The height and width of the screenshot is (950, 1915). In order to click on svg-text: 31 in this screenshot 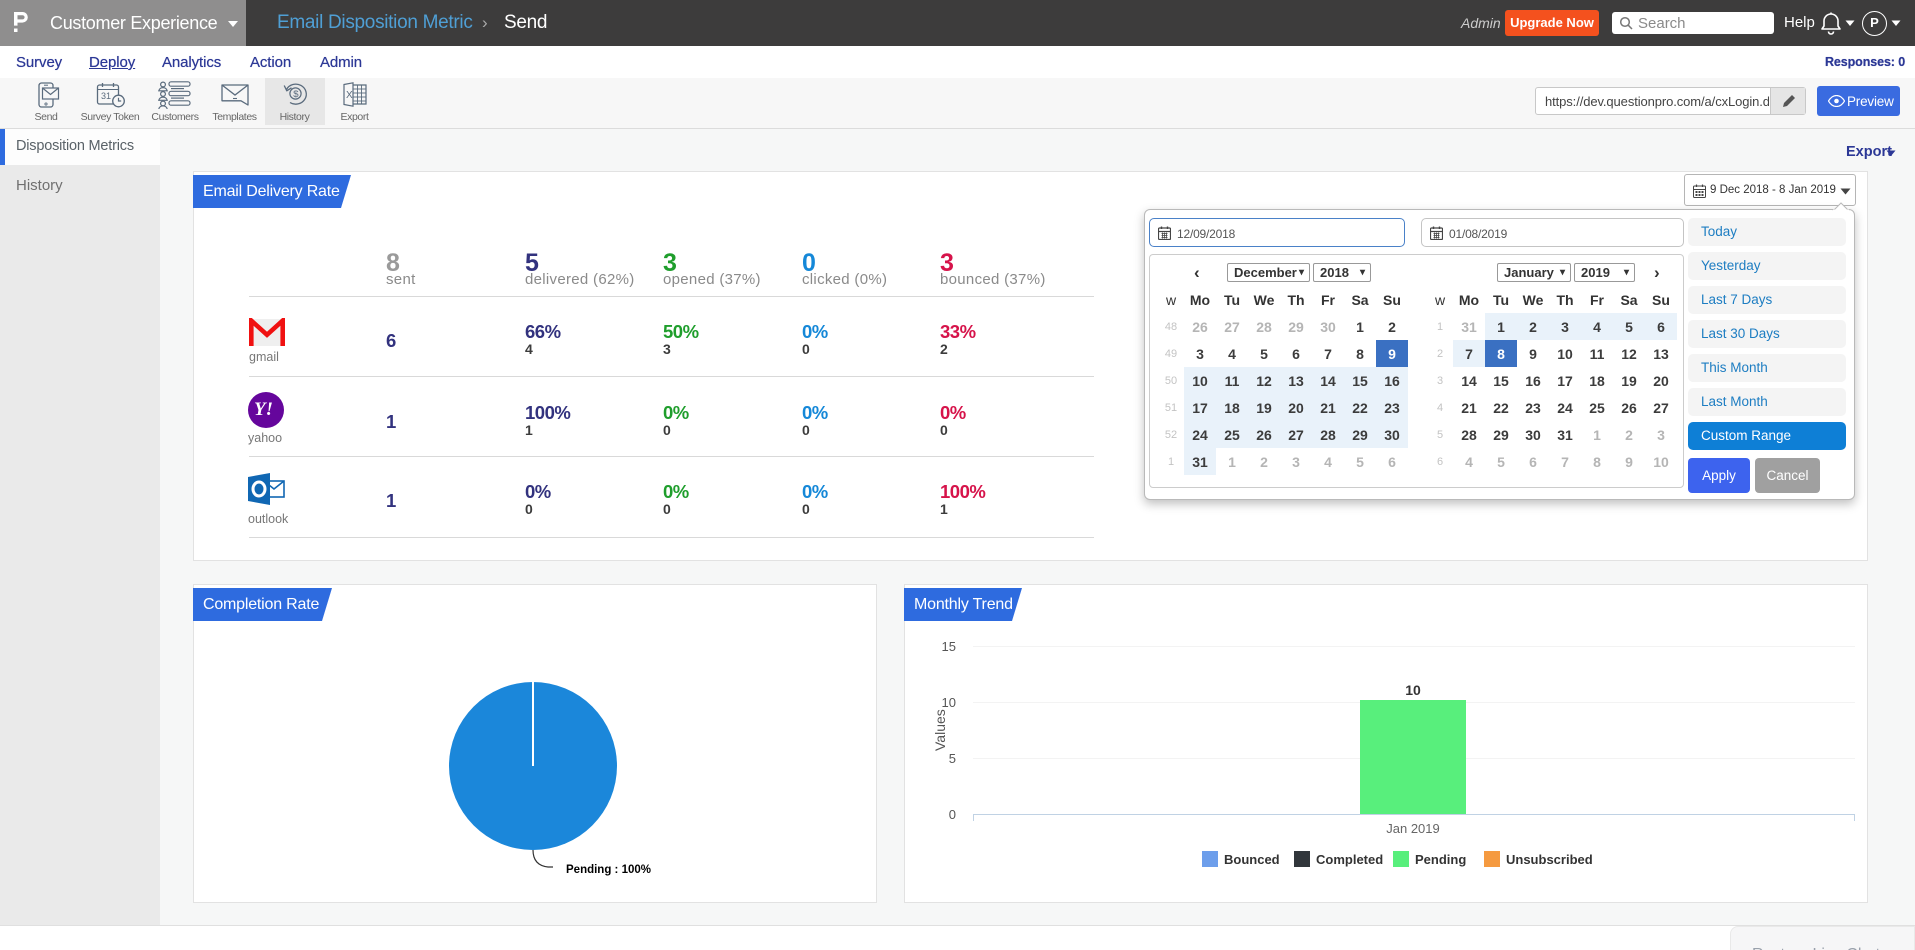, I will do `click(106, 96)`.